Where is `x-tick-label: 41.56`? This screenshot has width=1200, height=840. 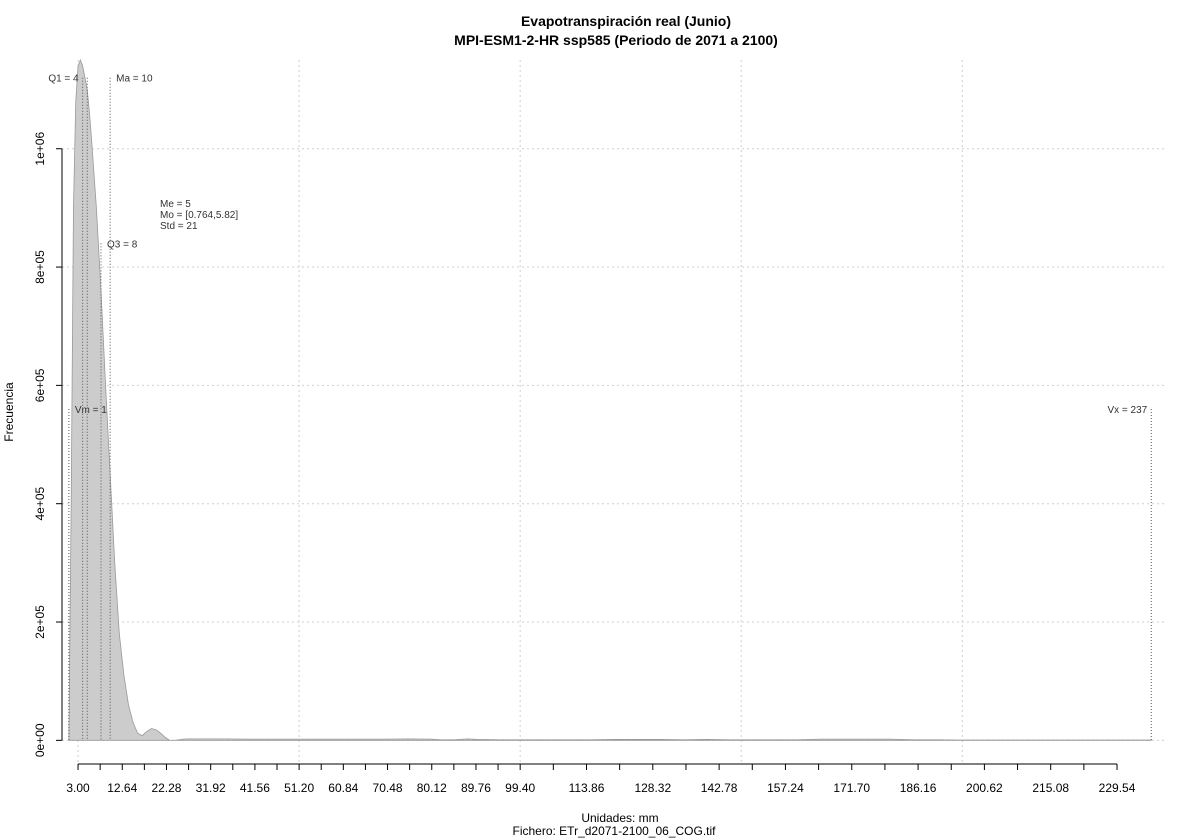 x-tick-label: 41.56 is located at coordinates (255, 788).